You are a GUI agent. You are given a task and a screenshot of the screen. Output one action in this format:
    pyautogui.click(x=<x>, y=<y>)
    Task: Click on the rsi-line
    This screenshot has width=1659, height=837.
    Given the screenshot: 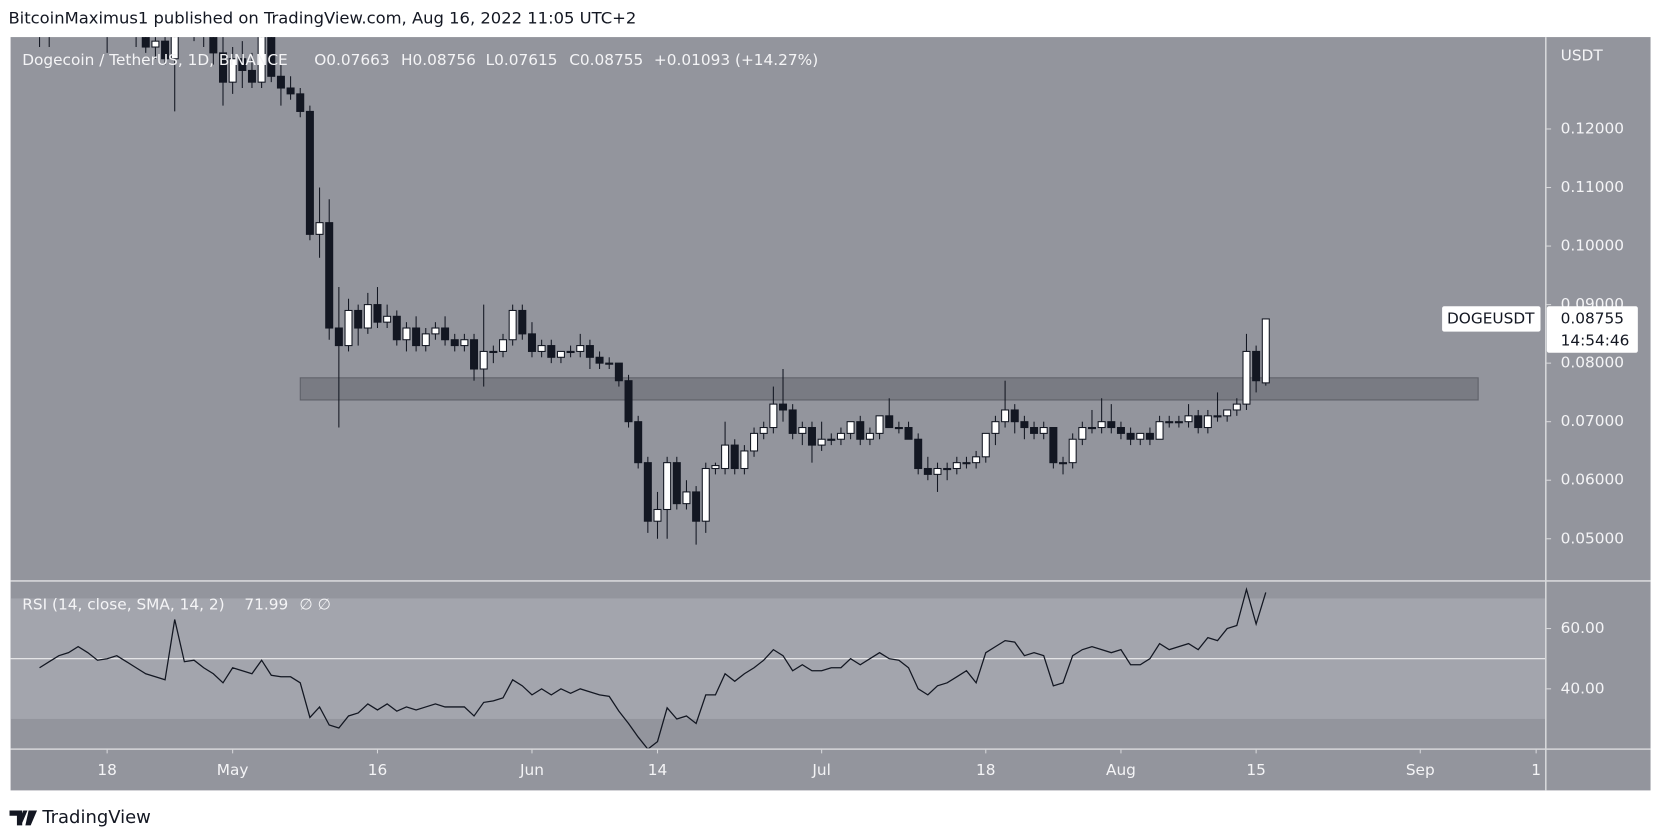 What is the action you would take?
    pyautogui.click(x=653, y=668)
    